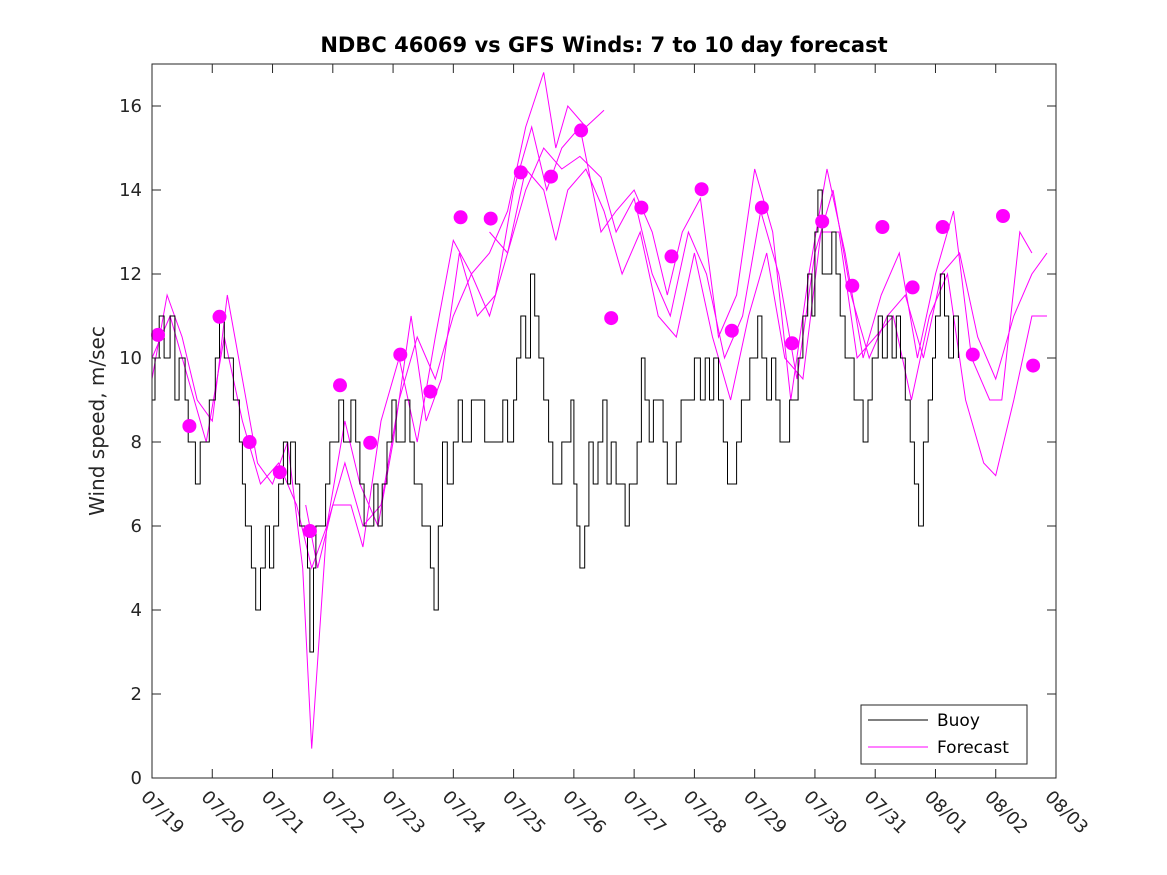  I want to click on legend-box, so click(944, 734).